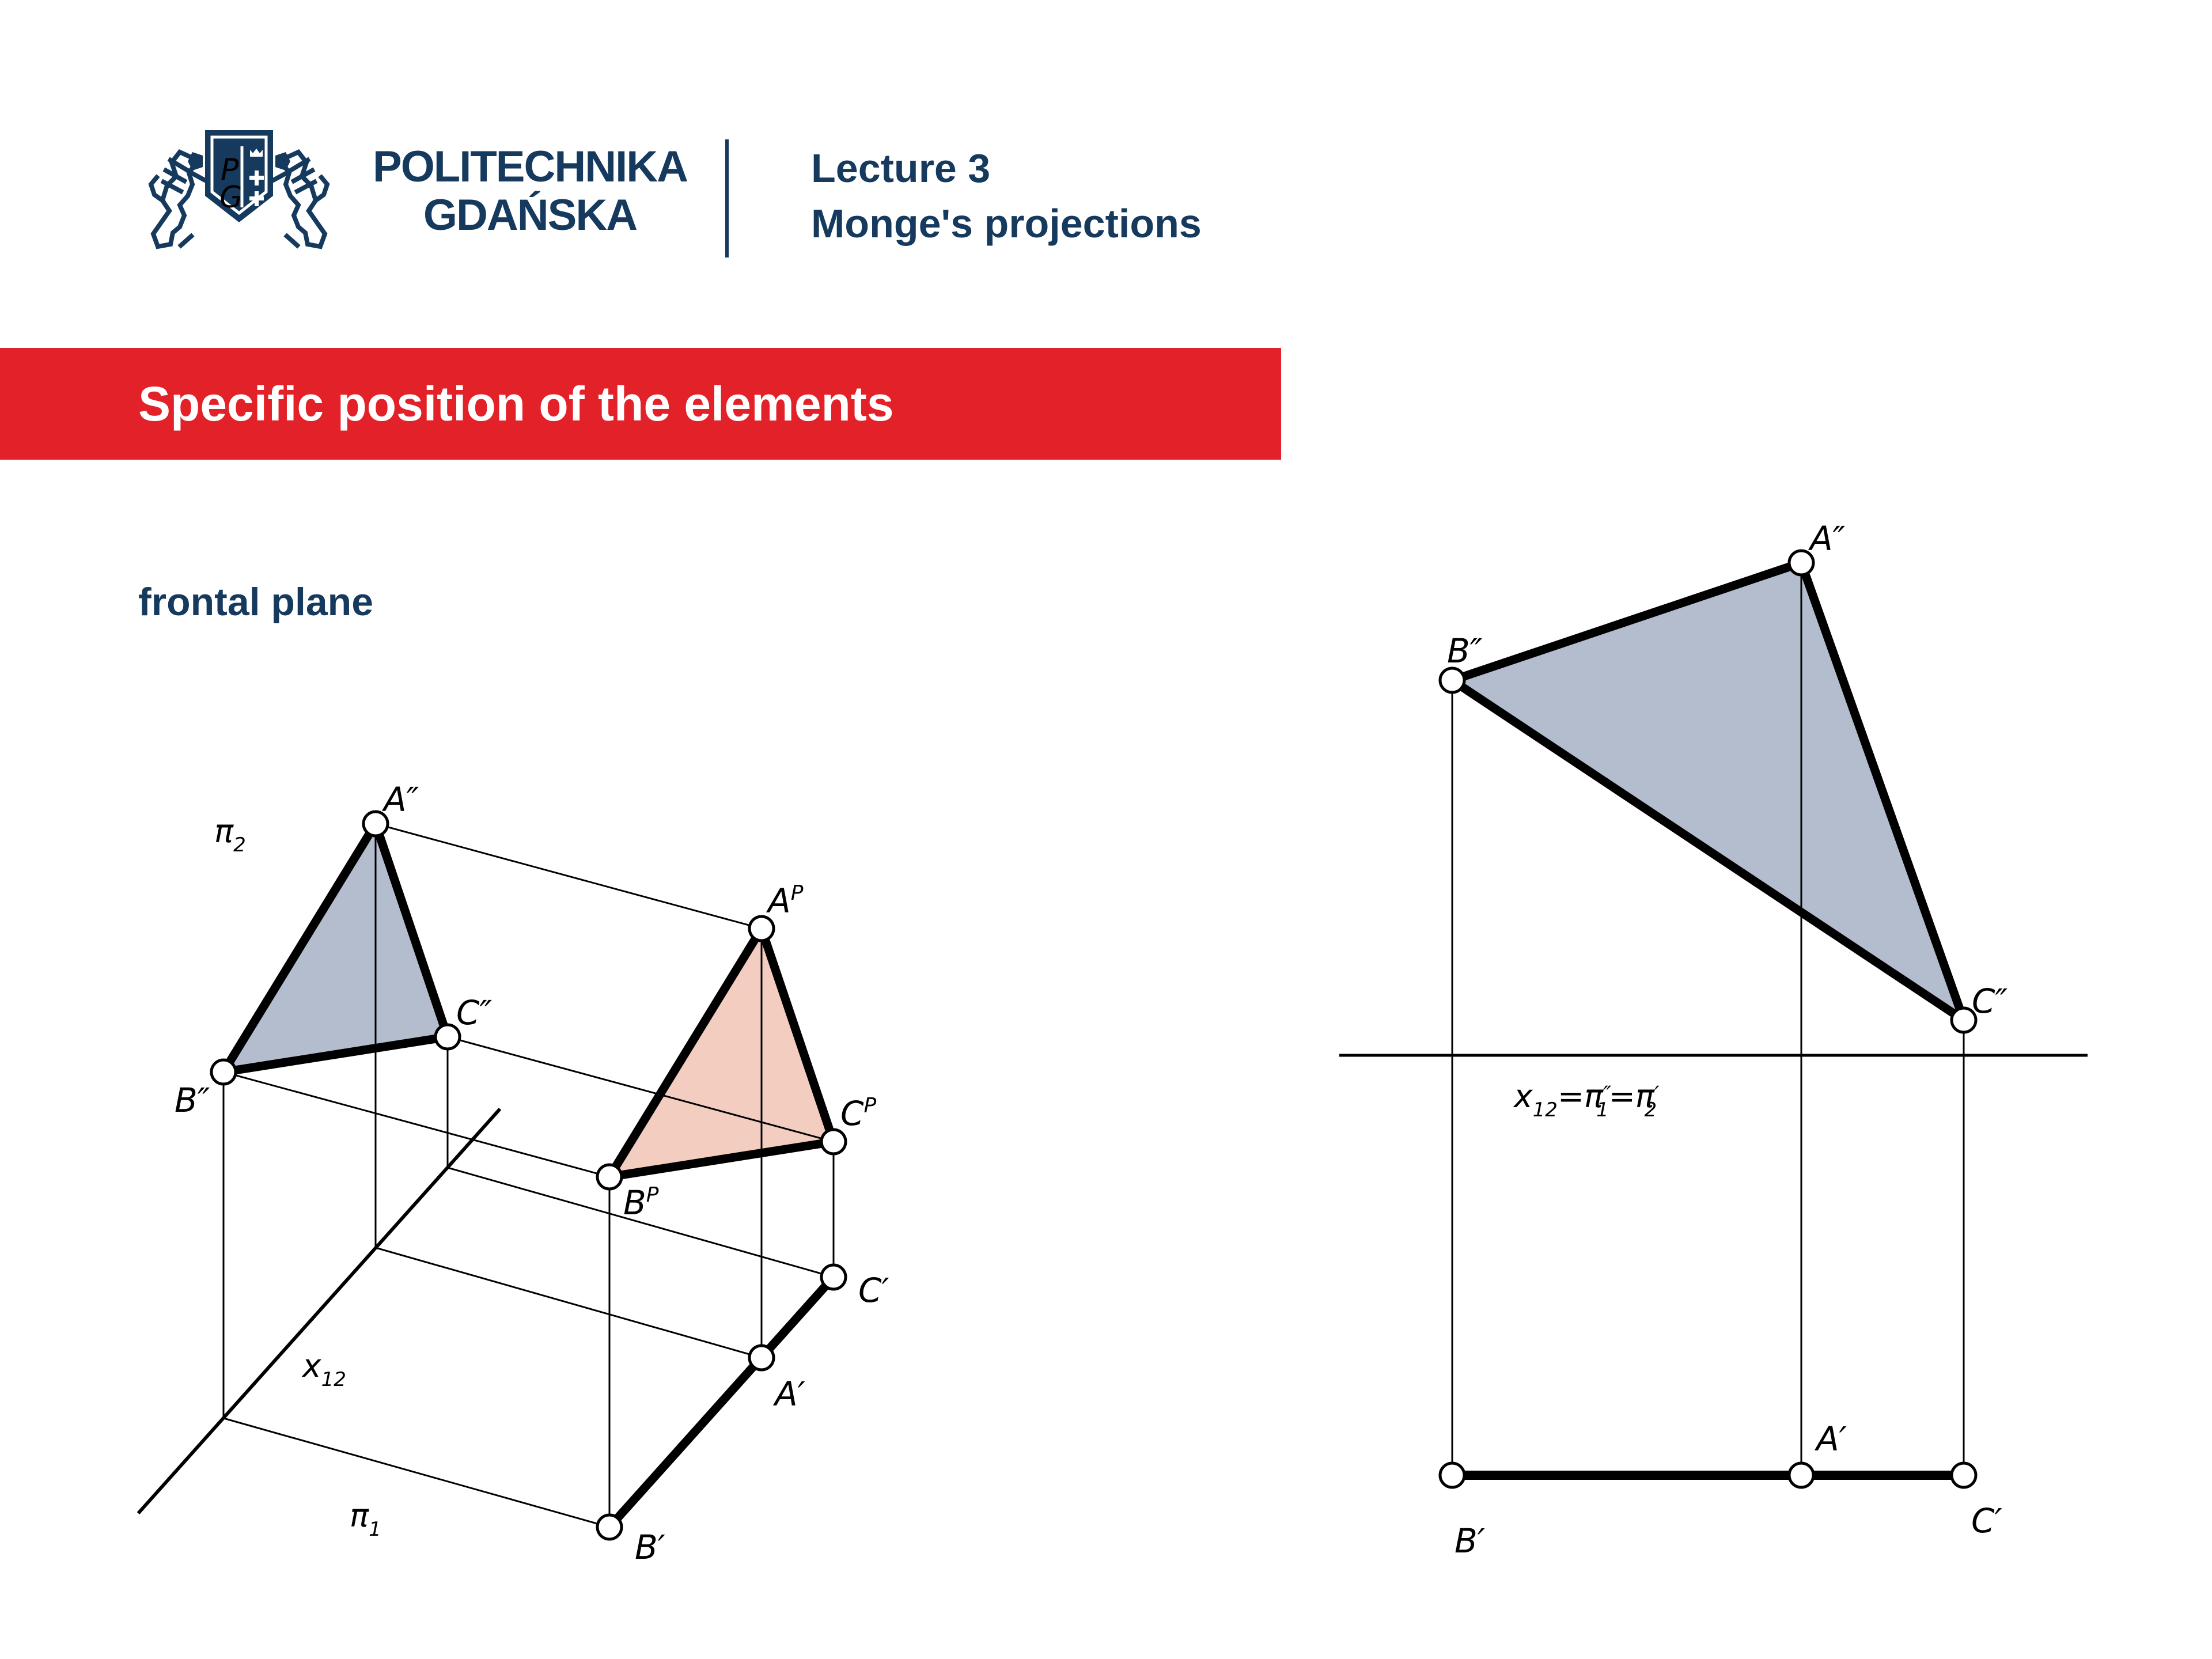 The height and width of the screenshot is (1659, 2212). Describe the element at coordinates (641, 1202) in the screenshot. I see `label-B-space: BP` at that location.